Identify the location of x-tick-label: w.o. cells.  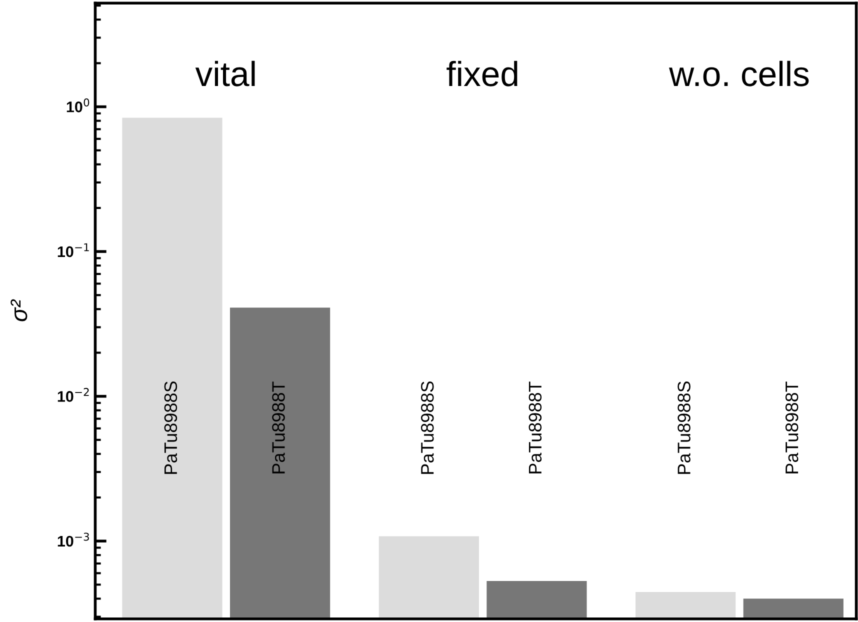
(739, 73).